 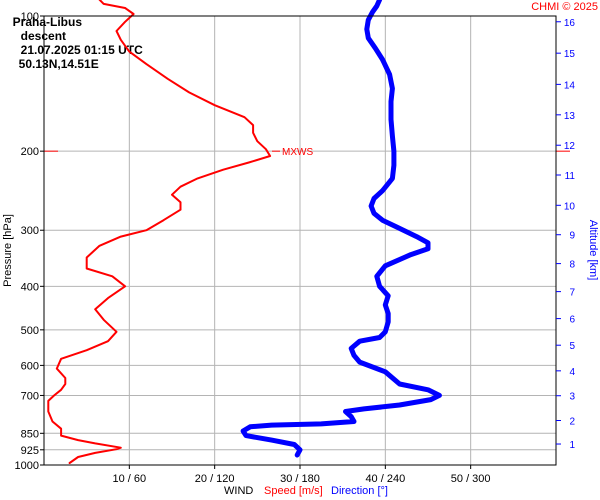 I want to click on altitude-tick-label: 9, so click(x=572, y=236).